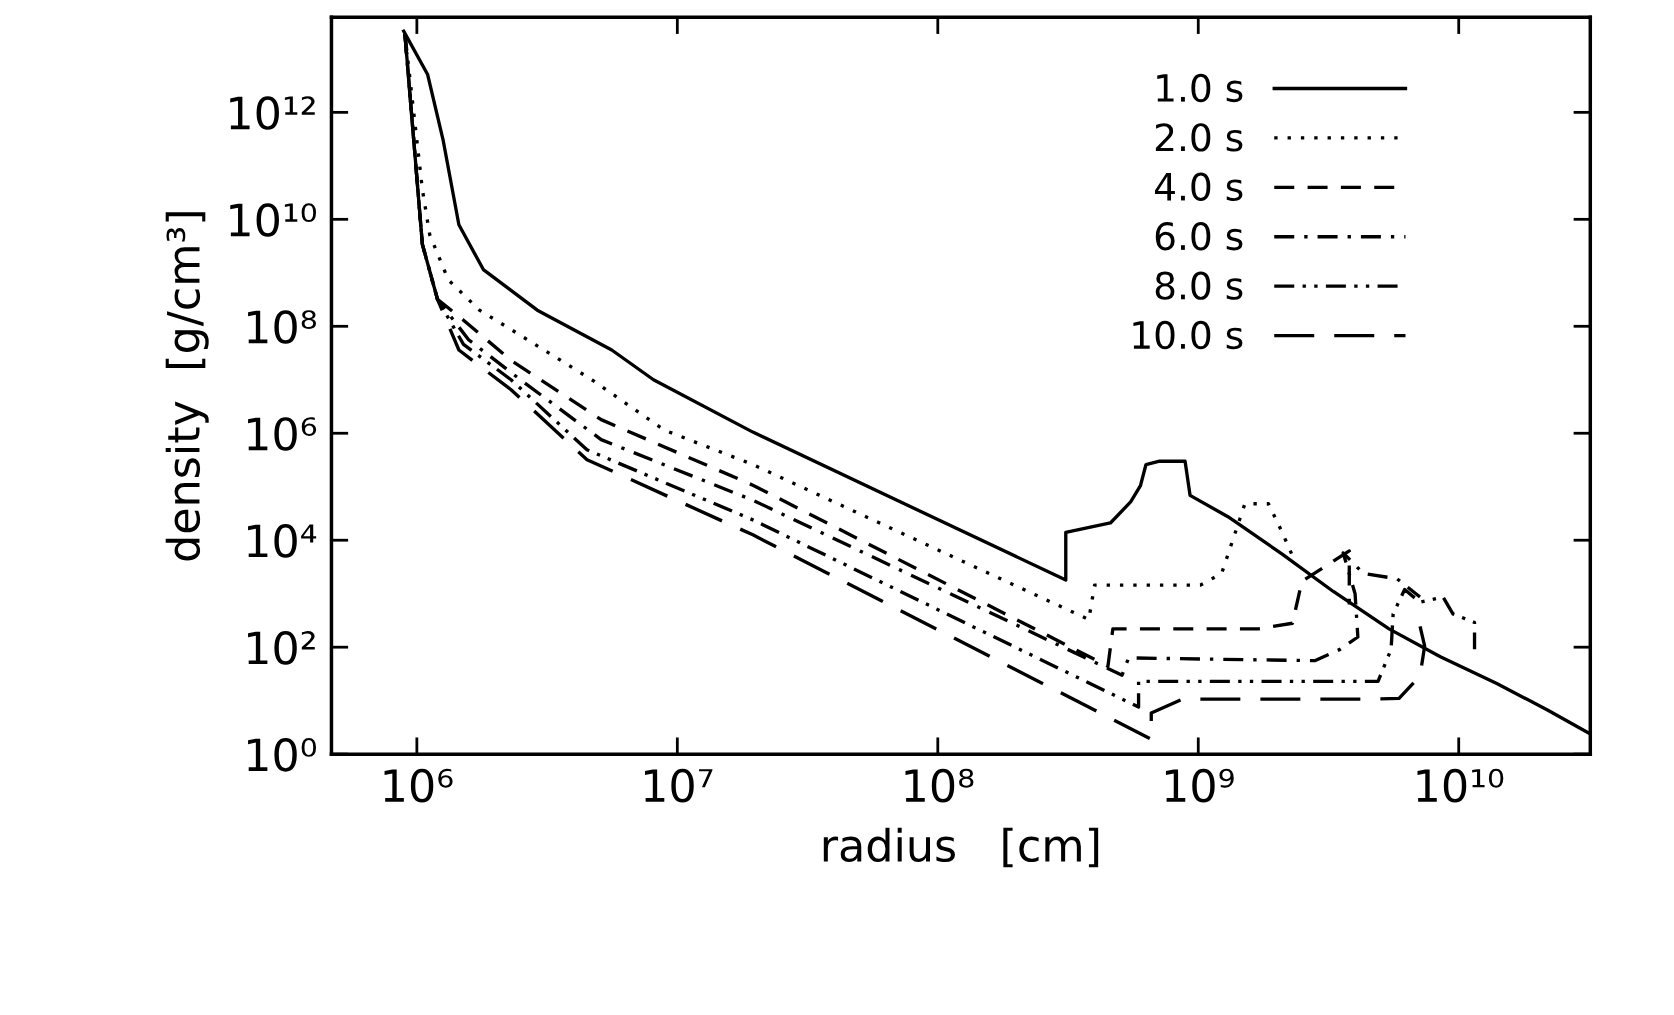  I want to click on x-tick-label: 10¹⁰, so click(1460, 785).